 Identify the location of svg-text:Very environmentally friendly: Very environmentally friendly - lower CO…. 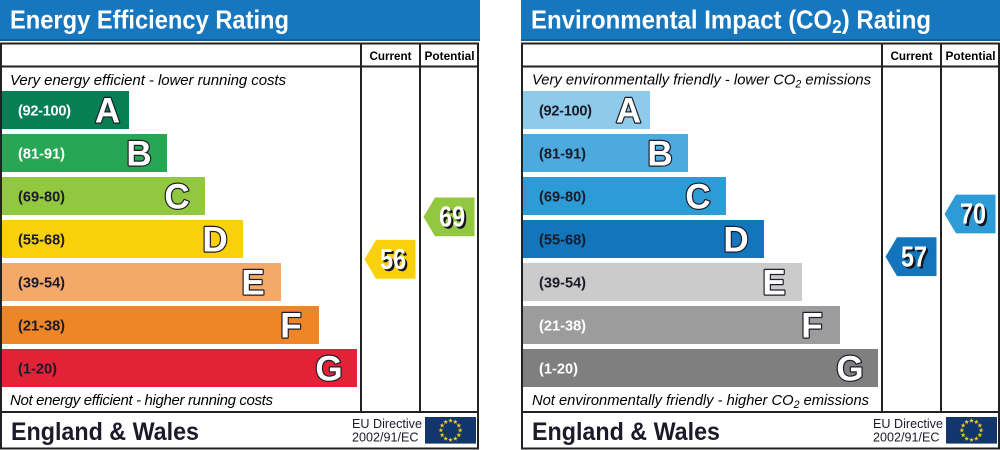
(701, 81).